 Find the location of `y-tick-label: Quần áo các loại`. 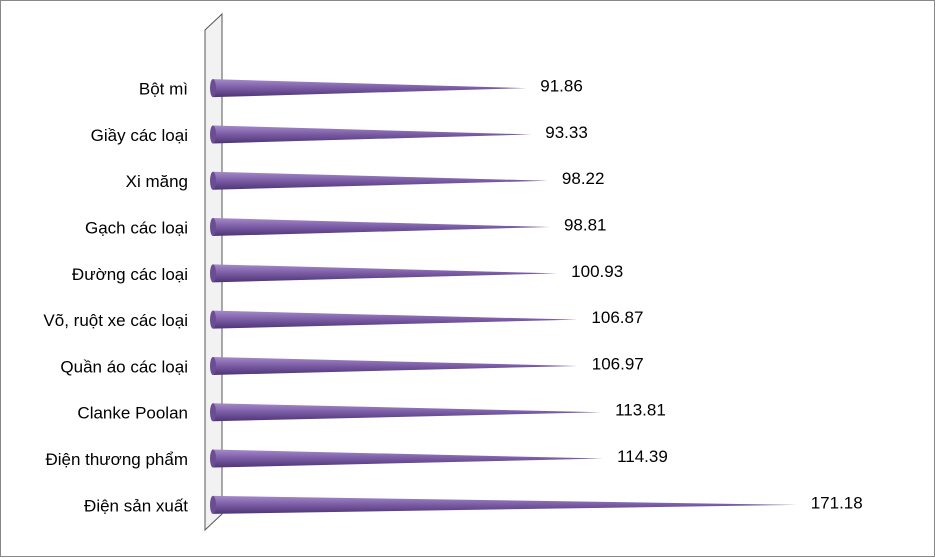

y-tick-label: Quần áo các loại is located at coordinates (124, 366).